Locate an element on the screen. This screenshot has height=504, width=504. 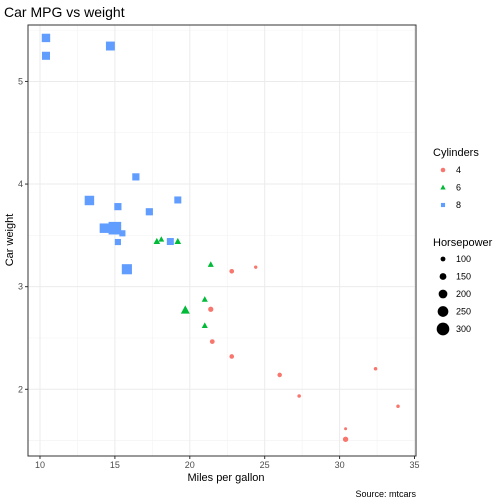
legend-label-hp-300: 300 is located at coordinates (463, 329).